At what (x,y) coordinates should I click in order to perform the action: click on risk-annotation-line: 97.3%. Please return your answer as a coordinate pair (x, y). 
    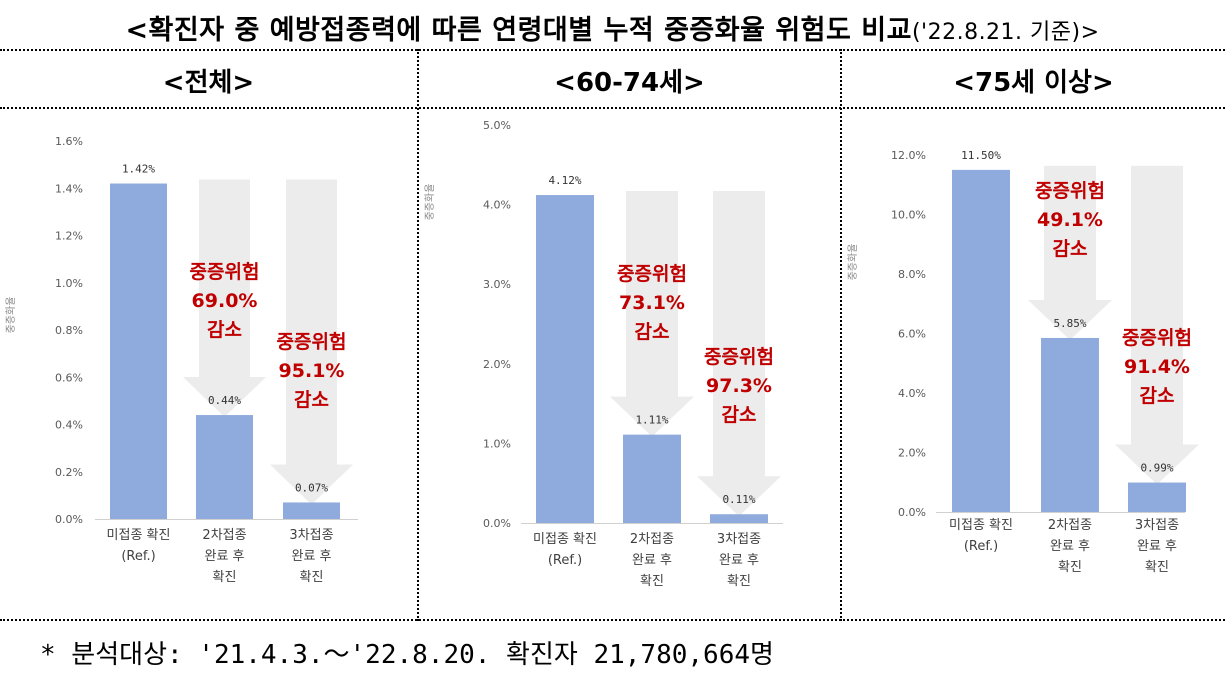
    Looking at the image, I should click on (739, 386).